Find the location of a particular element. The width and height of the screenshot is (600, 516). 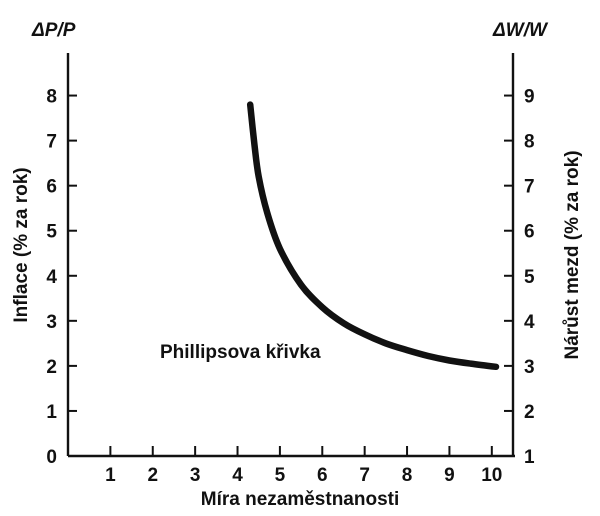

left-y-tick-label: 0 is located at coordinates (51, 457).